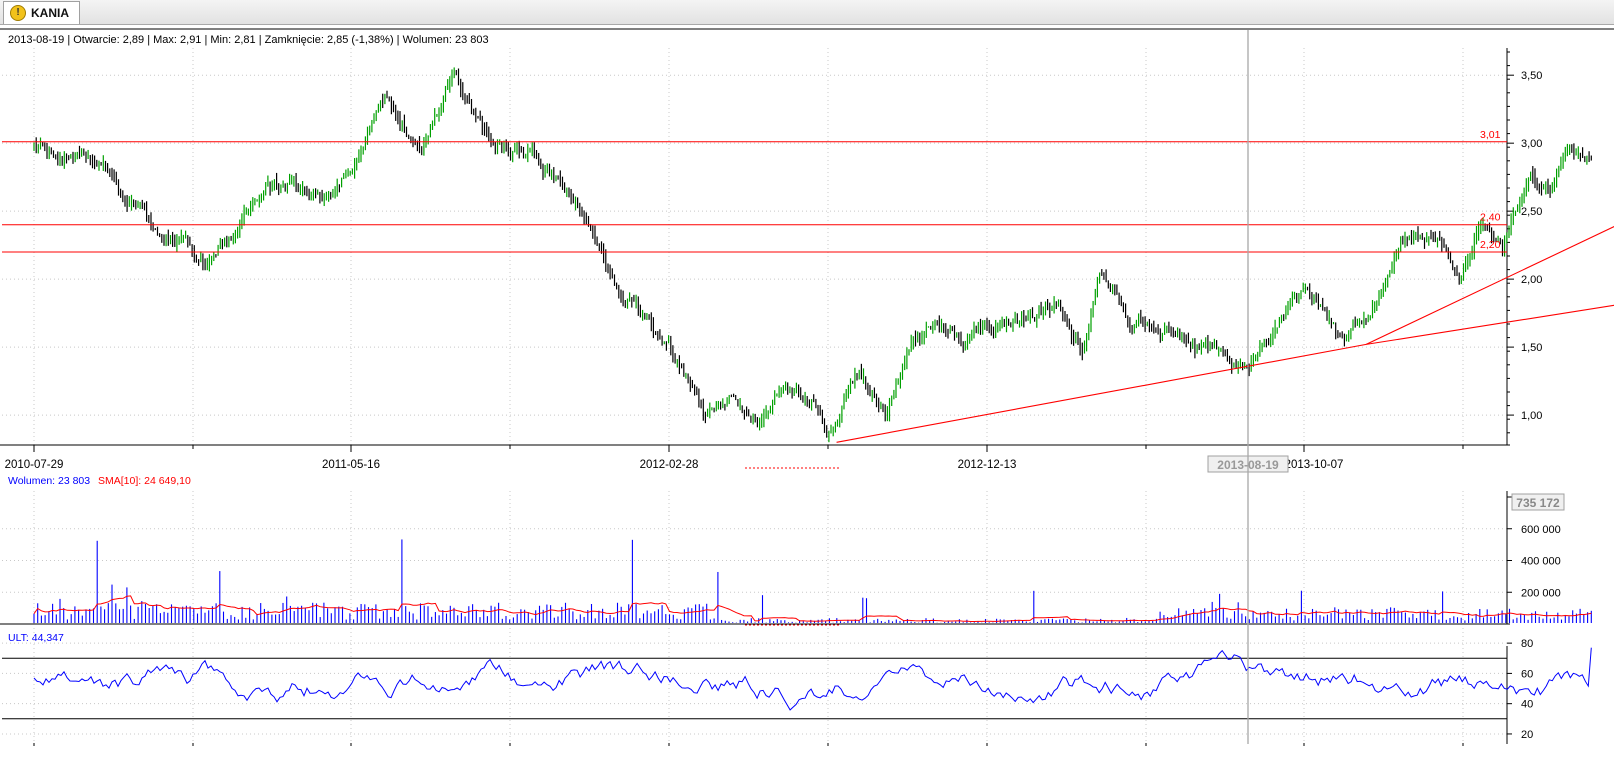 The width and height of the screenshot is (1614, 769). What do you see at coordinates (1527, 674) in the screenshot?
I see `ult-y-tick-label: 60` at bounding box center [1527, 674].